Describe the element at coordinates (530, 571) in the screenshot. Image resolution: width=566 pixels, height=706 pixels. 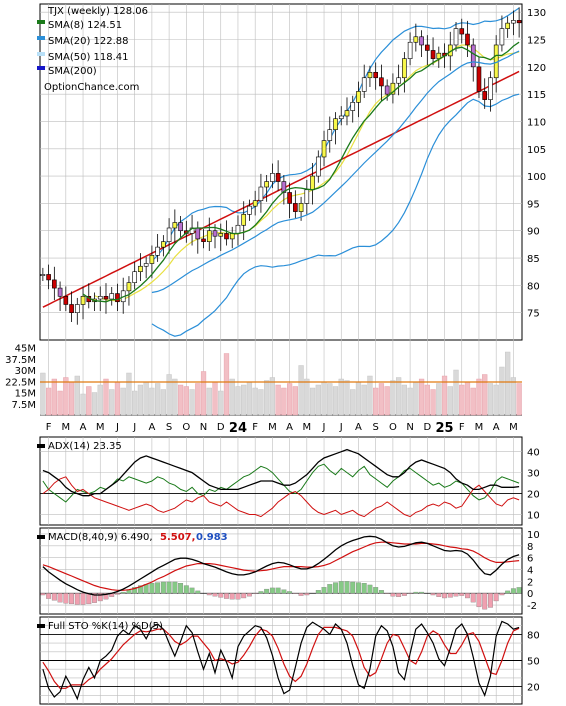
I see `y-tick-label: 4` at that location.